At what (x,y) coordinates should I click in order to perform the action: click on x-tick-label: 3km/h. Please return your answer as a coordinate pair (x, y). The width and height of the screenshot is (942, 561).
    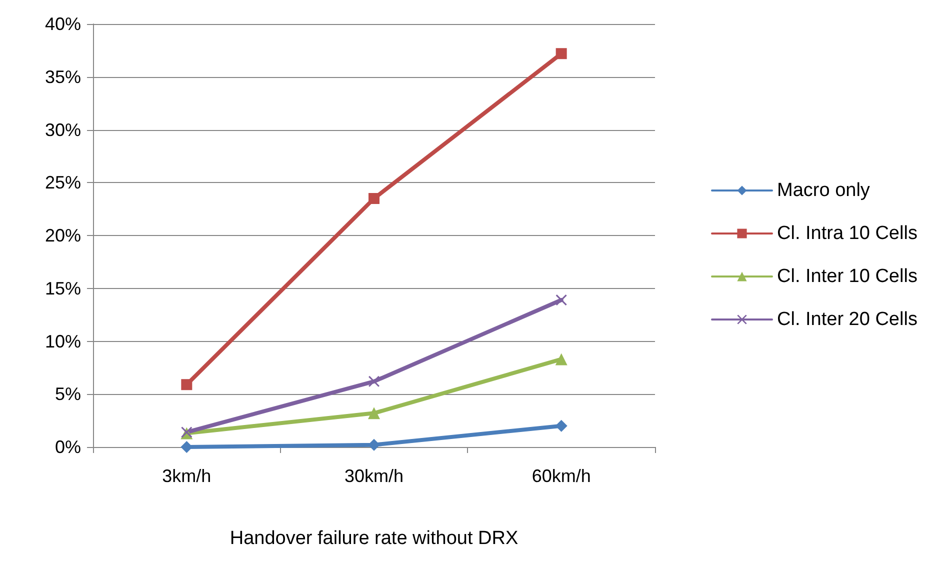
    Looking at the image, I should click on (187, 476).